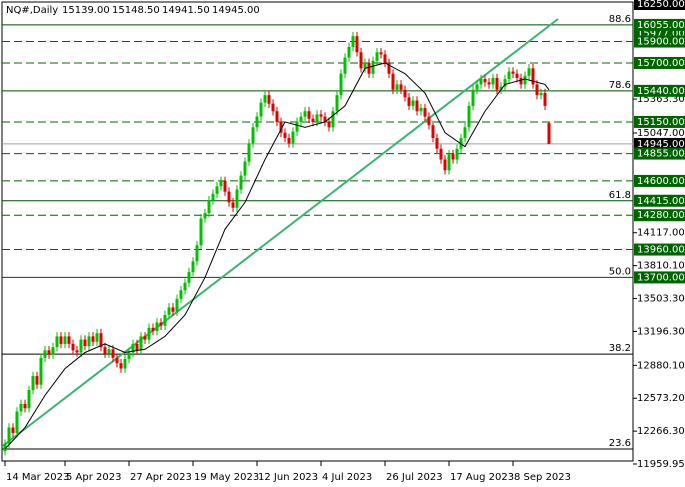 The width and height of the screenshot is (685, 487). I want to click on header: NQ#,Daily, so click(32, 10).